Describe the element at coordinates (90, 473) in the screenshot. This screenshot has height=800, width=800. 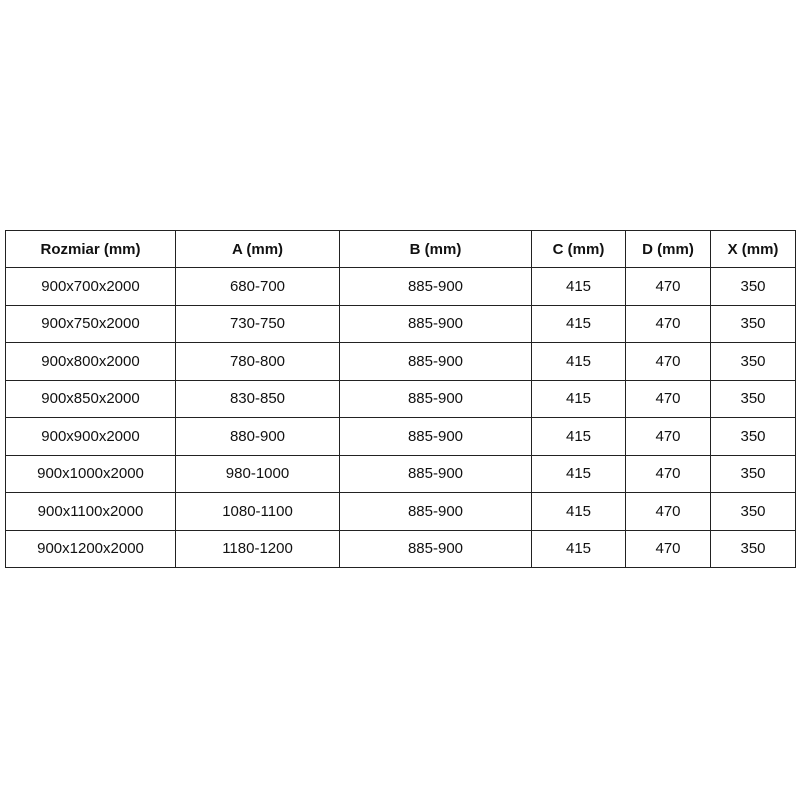
I see `table-cell: 900x1000x2000` at that location.